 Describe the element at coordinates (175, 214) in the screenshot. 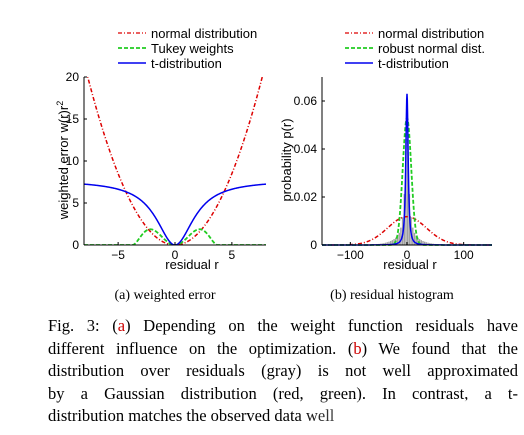

I see `series-a-t` at that location.